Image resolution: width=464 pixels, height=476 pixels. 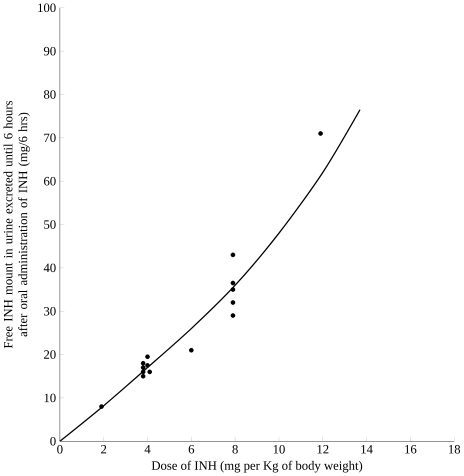 I want to click on x-tick-label: 4, so click(x=147, y=449).